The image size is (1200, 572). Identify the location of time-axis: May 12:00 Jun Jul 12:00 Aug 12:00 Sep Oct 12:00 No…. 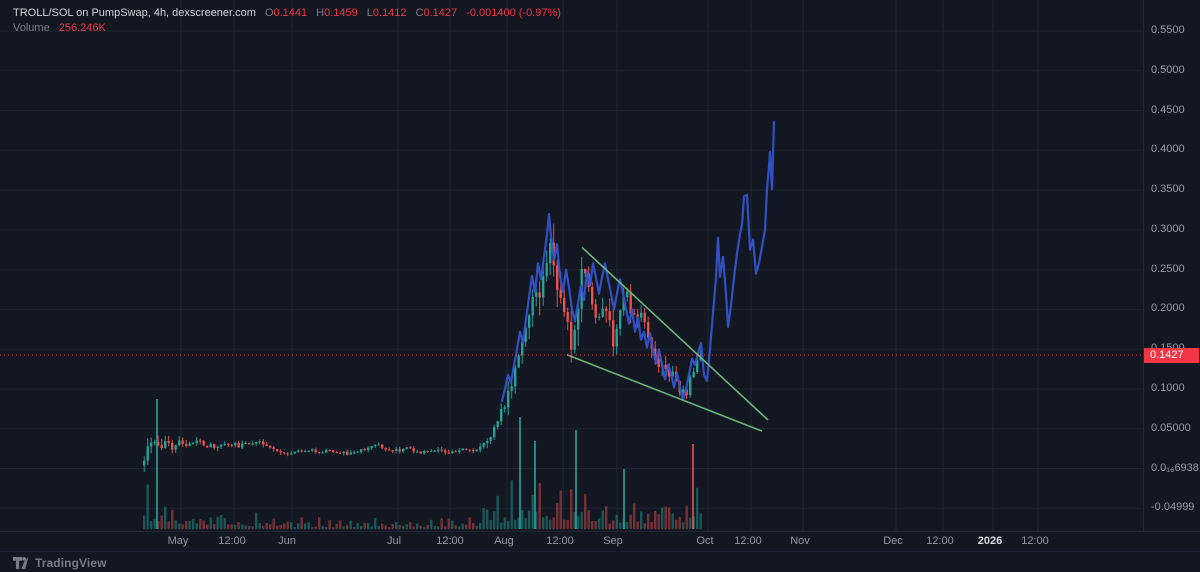
(600, 541).